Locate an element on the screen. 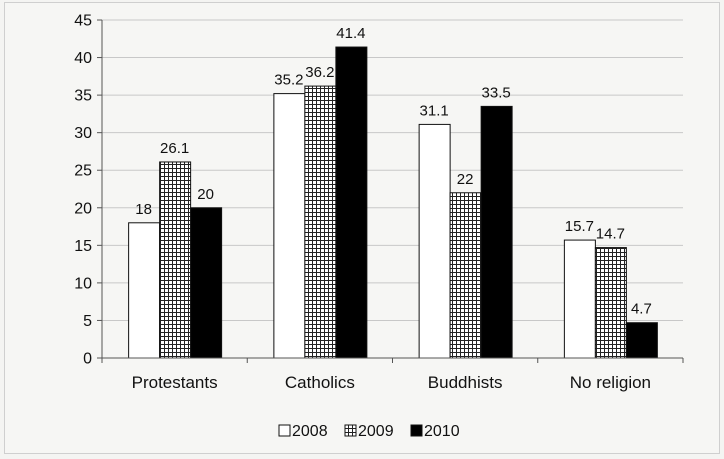 This screenshot has height=459, width=724. bar-2008-no-religion is located at coordinates (579, 299).